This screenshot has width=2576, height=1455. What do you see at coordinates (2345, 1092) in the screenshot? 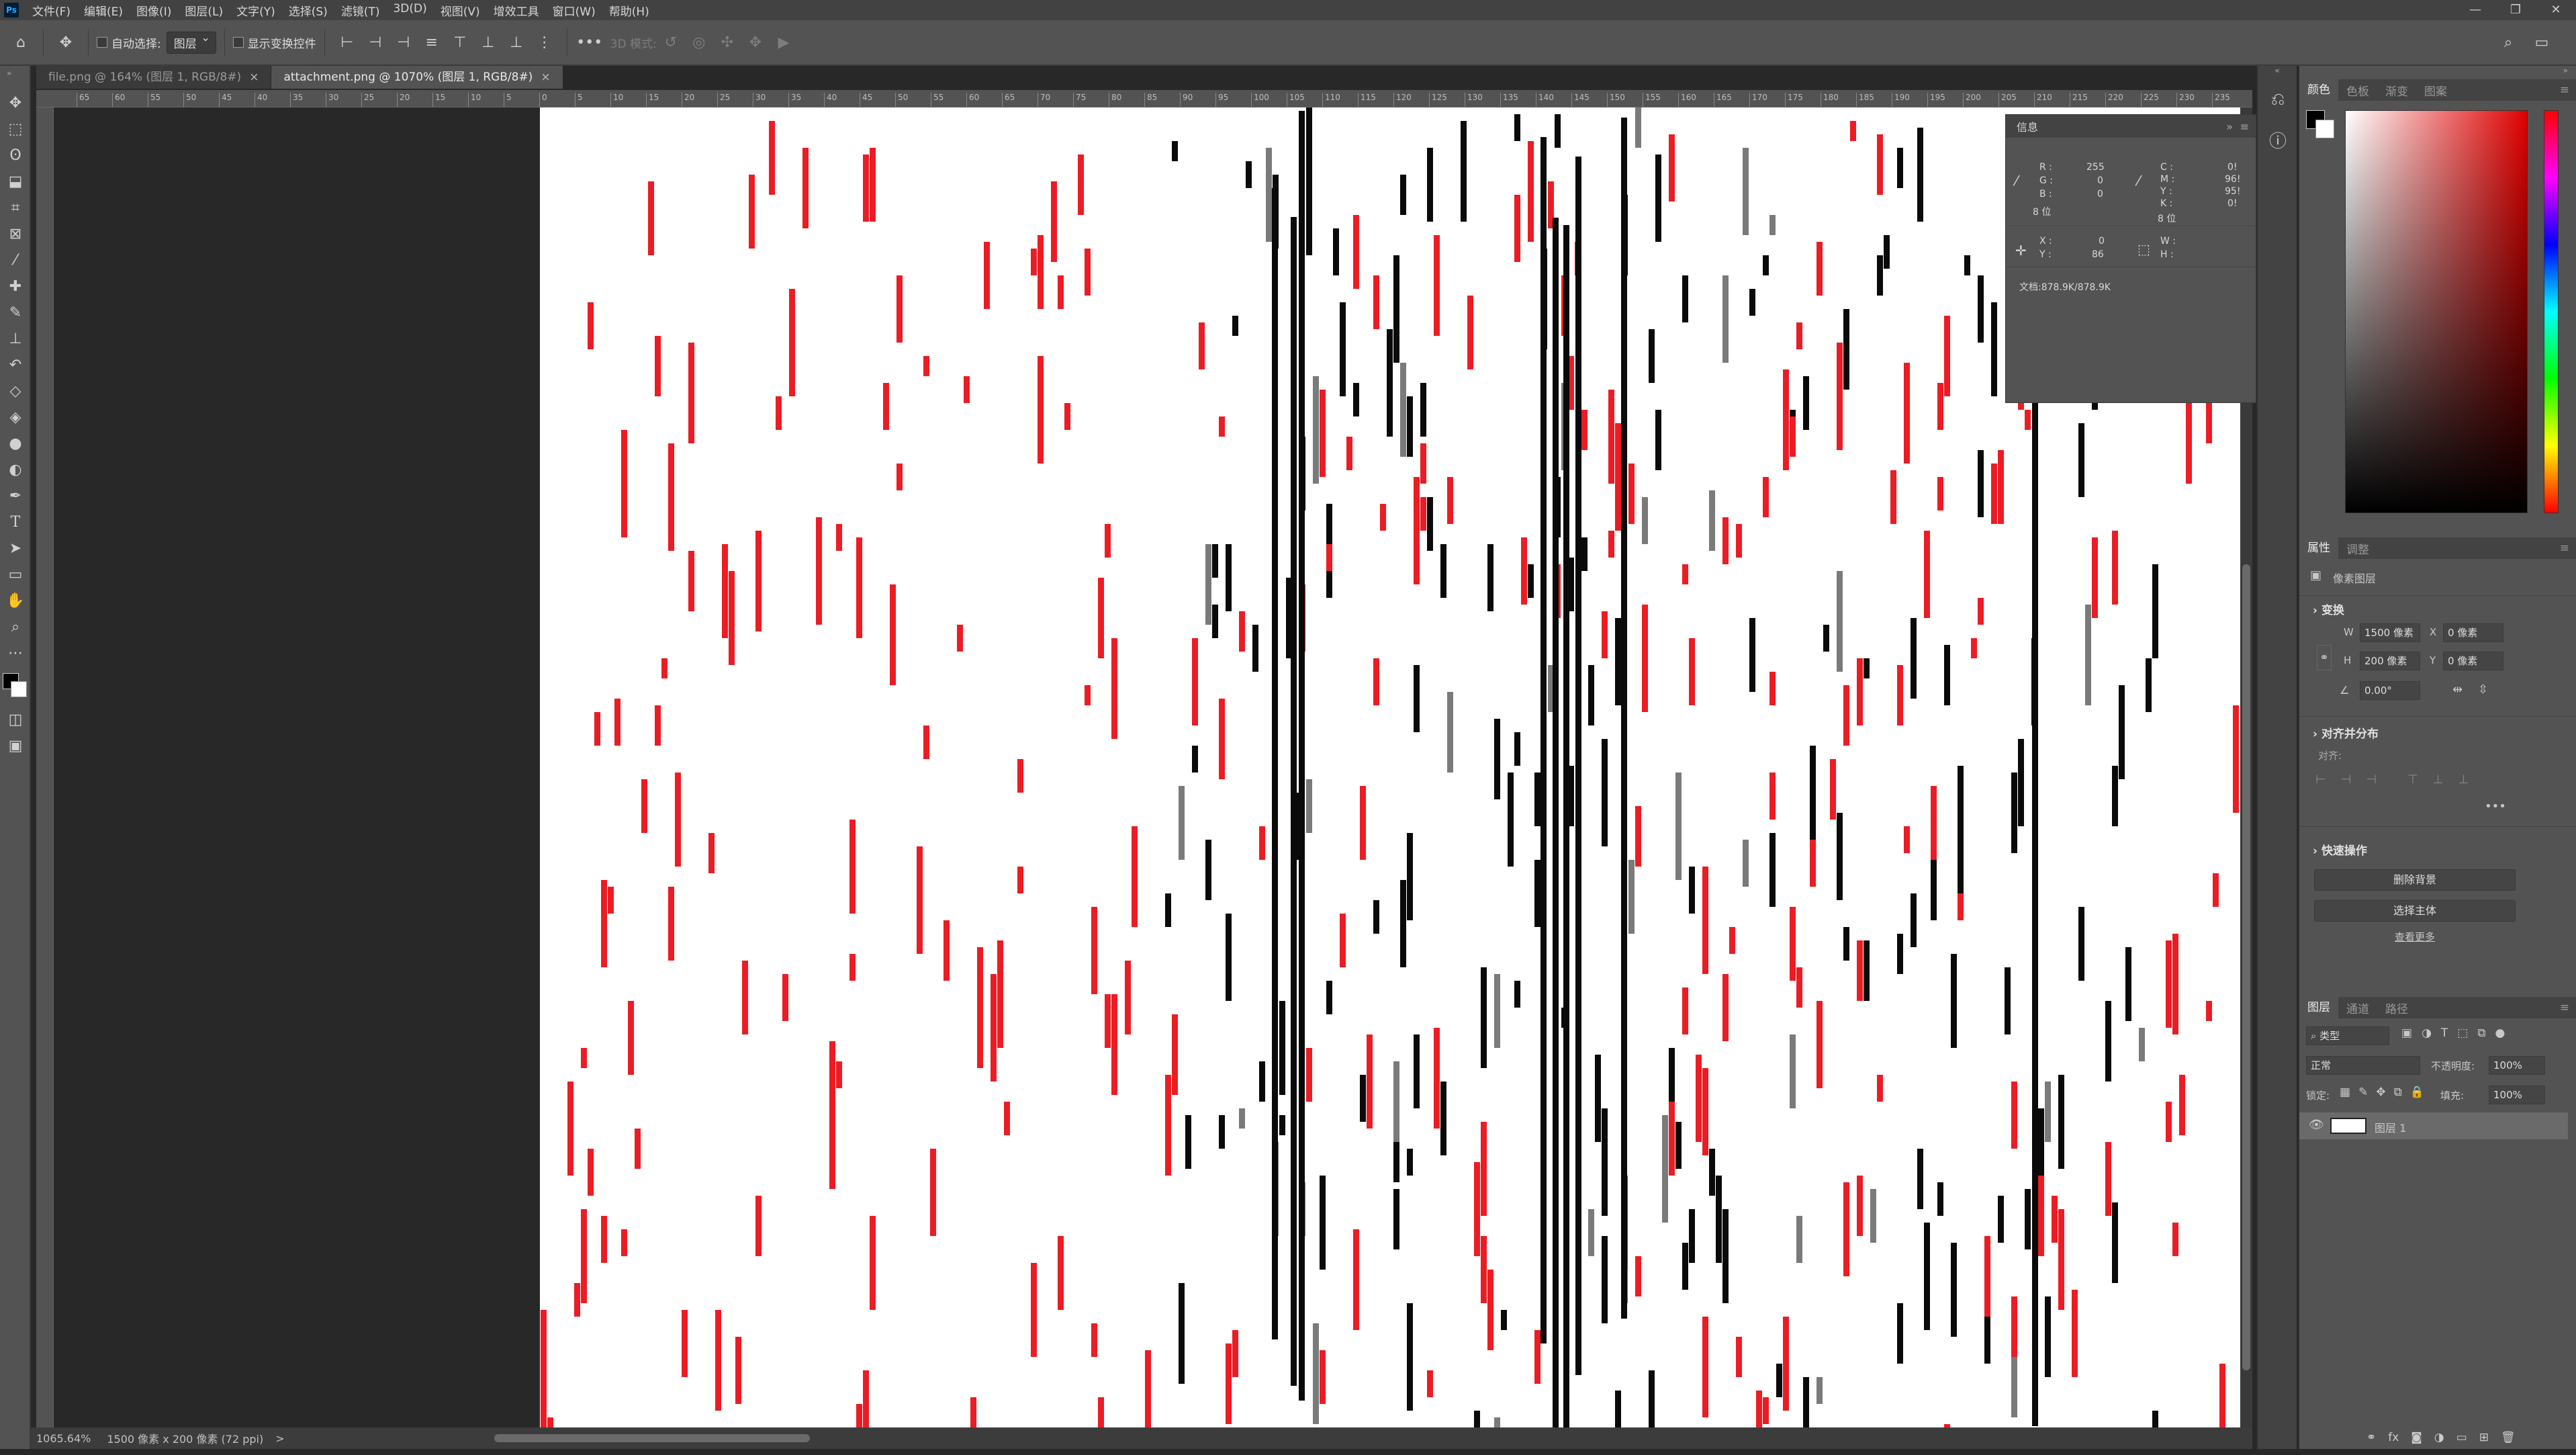
I see `lock-transparency-icon: ▦` at bounding box center [2345, 1092].